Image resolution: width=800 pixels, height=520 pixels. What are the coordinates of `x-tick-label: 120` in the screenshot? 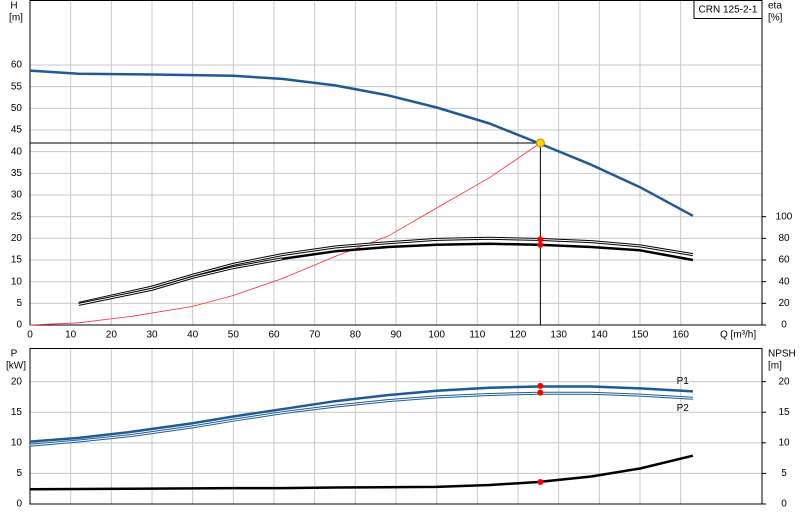 It's located at (518, 335).